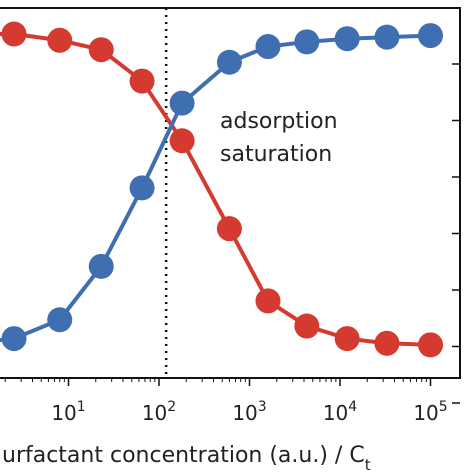 Image resolution: width=474 pixels, height=474 pixels. I want to click on x-tick-label: 10⁵, so click(430, 412).